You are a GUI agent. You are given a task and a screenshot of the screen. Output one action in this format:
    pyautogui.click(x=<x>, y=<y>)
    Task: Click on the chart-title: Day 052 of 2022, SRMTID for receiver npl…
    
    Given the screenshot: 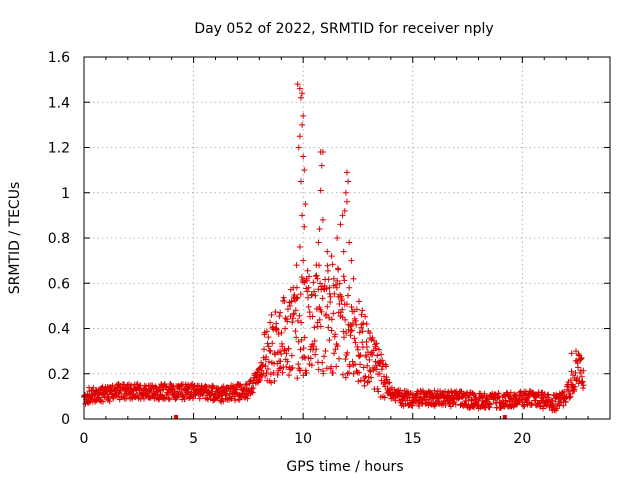 What is the action you would take?
    pyautogui.click(x=343, y=29)
    